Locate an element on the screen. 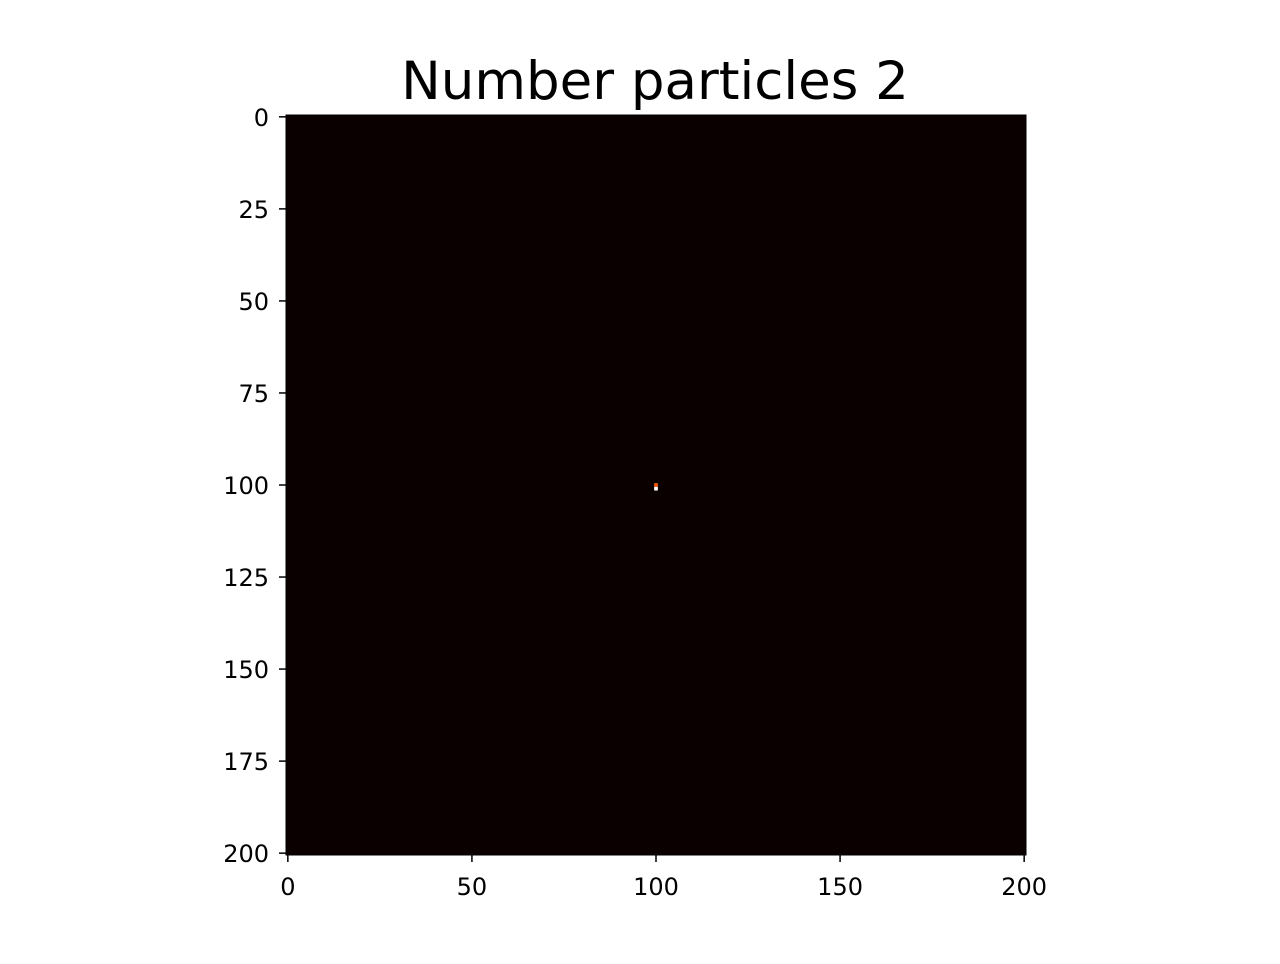 The height and width of the screenshot is (964, 1280). x-tick-label: 100 is located at coordinates (656, 887).